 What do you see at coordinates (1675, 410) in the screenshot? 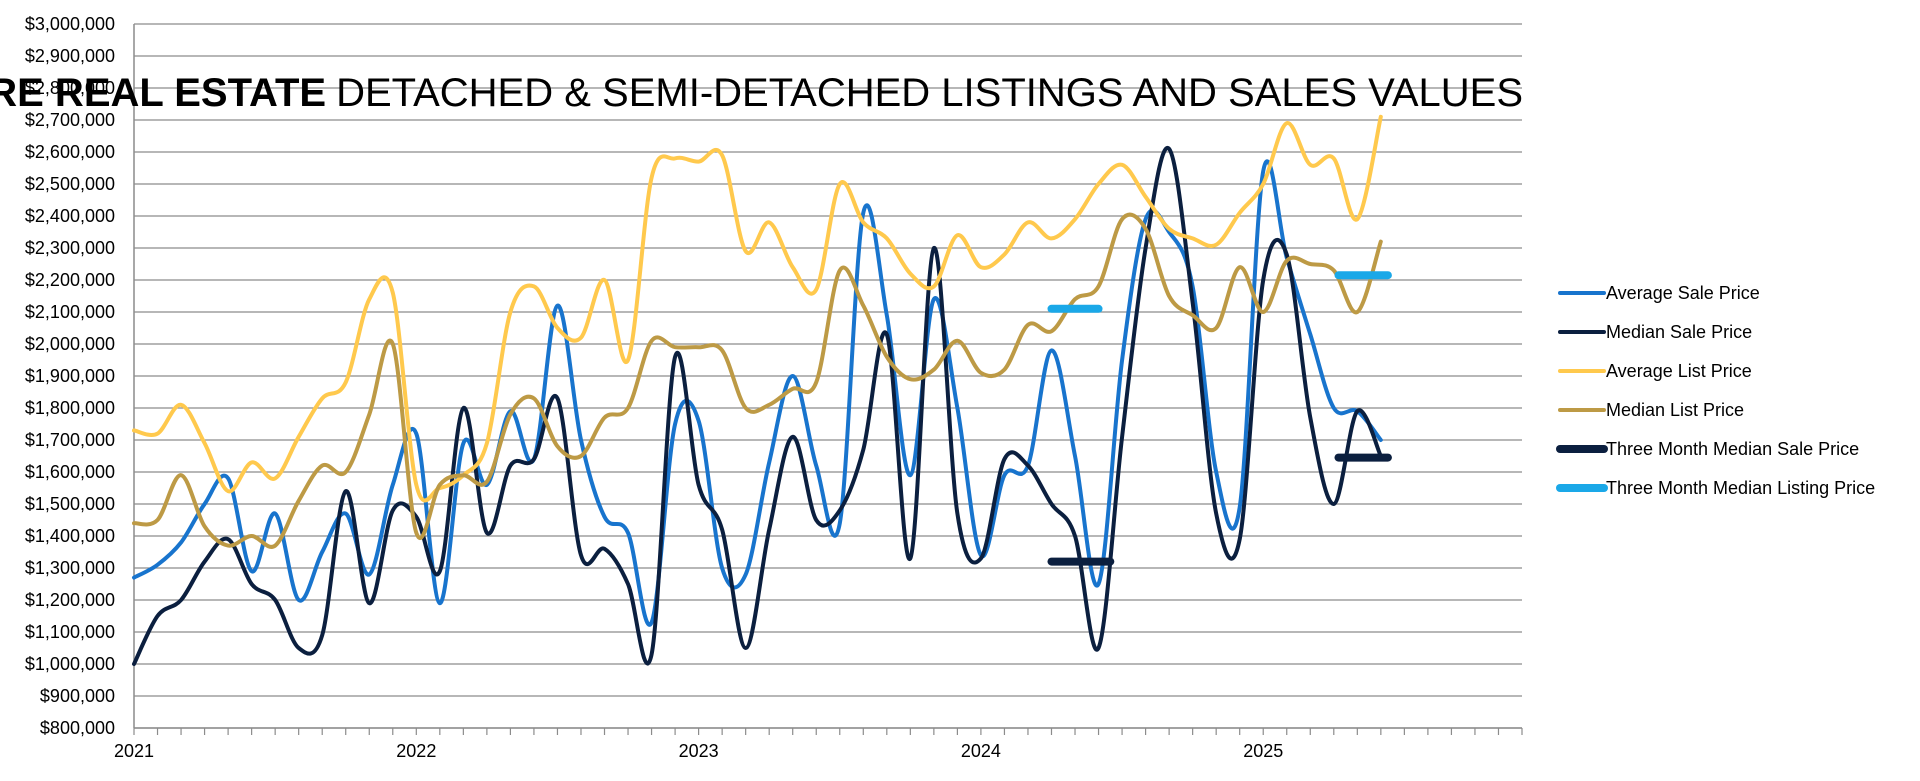
I see `legend-label: Median List Price` at bounding box center [1675, 410].